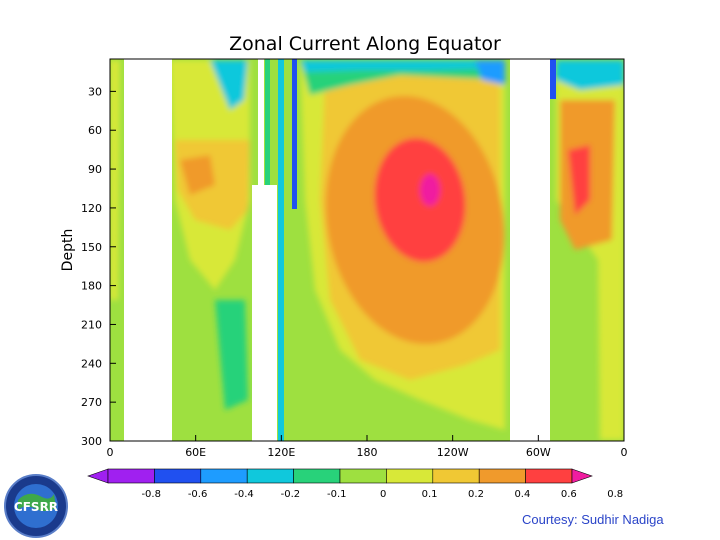  I want to click on colorbar-label: -0.6, so click(198, 494).